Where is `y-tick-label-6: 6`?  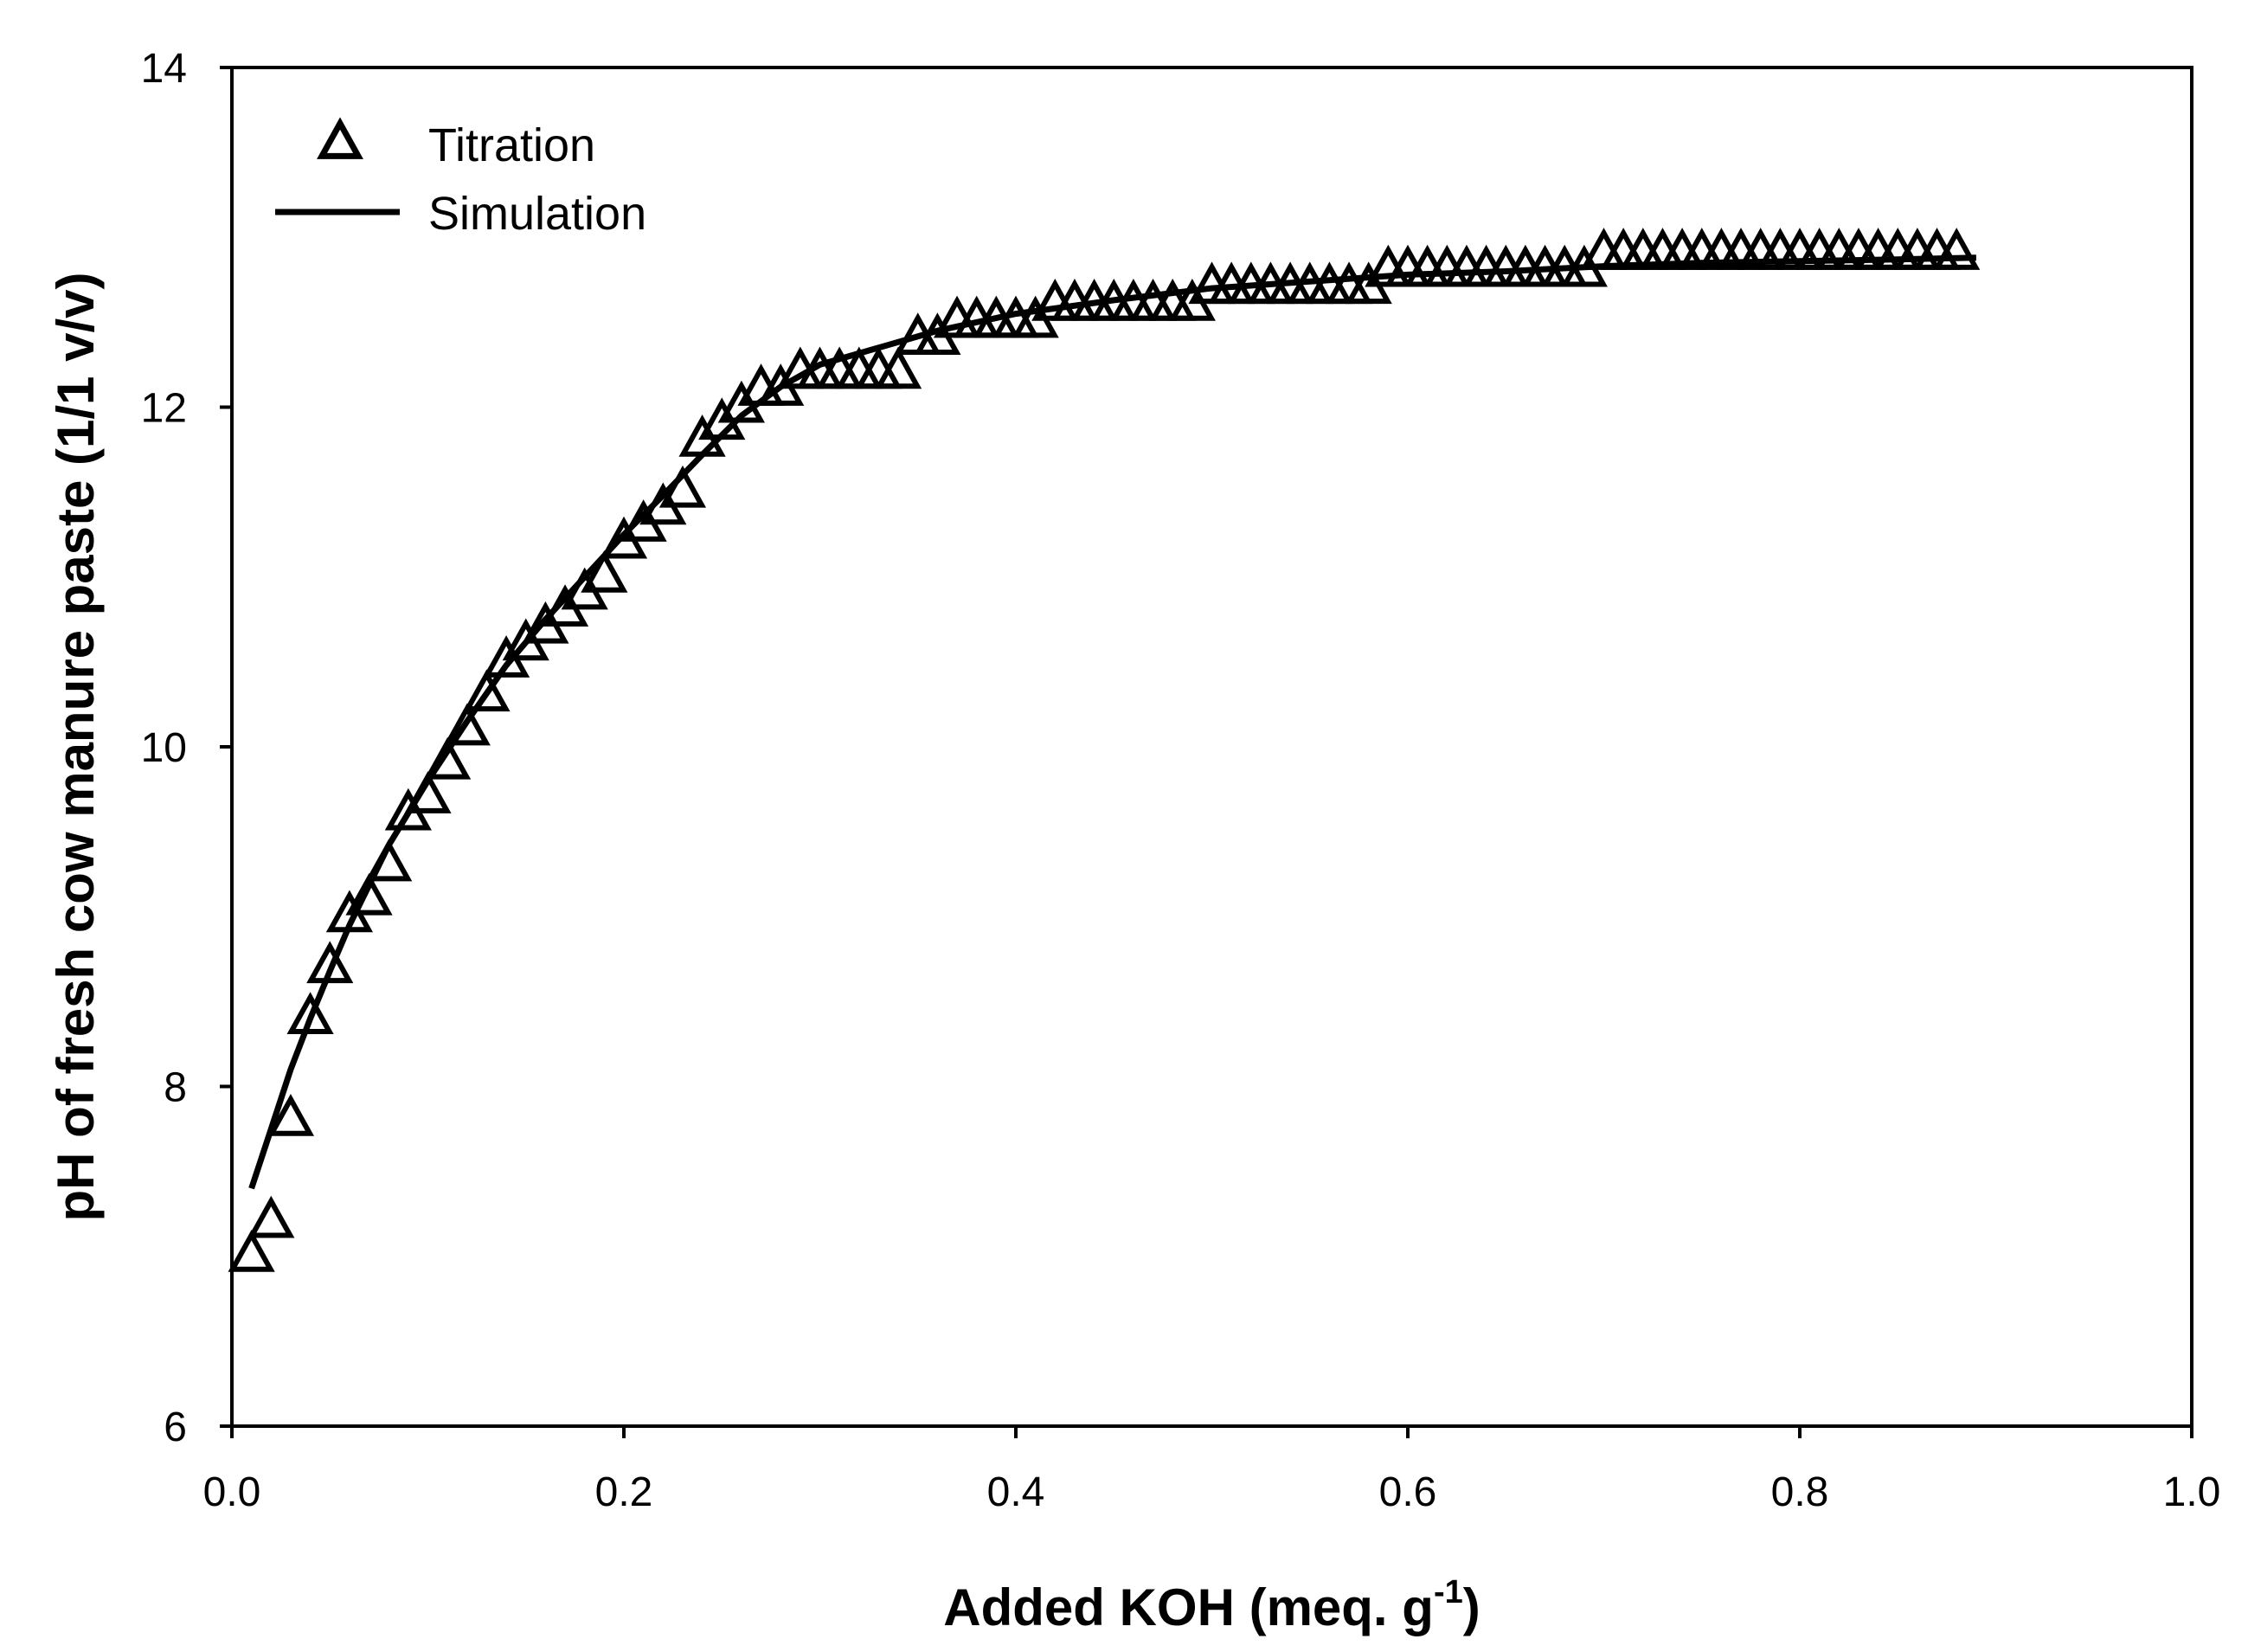 y-tick-label-6: 6 is located at coordinates (175, 1427).